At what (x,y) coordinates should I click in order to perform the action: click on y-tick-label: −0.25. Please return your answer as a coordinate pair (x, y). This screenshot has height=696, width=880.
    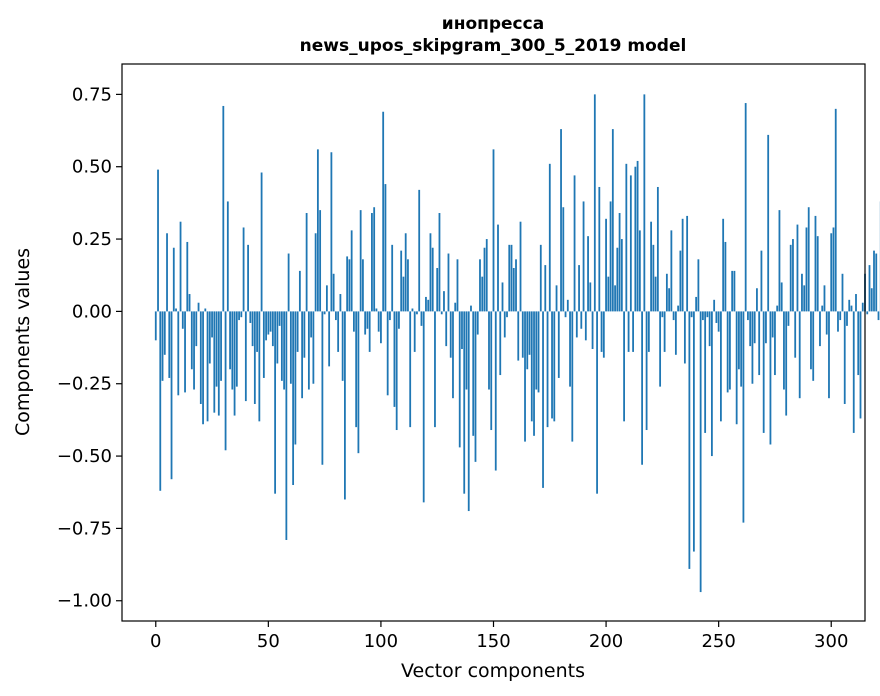
    Looking at the image, I should click on (84, 384).